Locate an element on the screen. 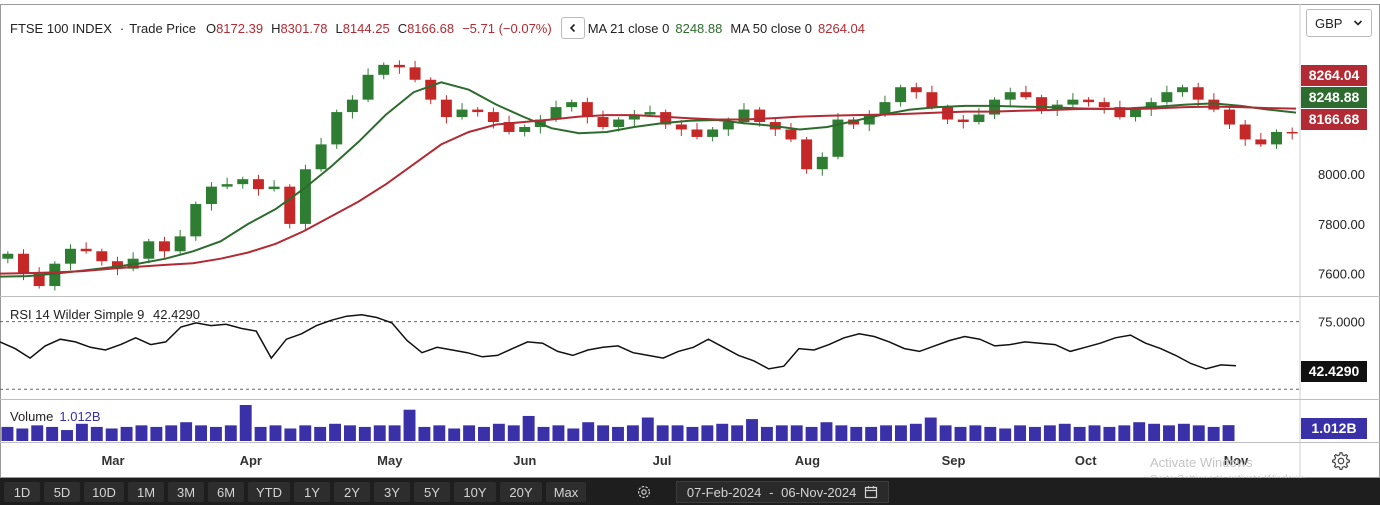 This screenshot has width=1380, height=505. range-button-1d: 1D is located at coordinates (22, 492).